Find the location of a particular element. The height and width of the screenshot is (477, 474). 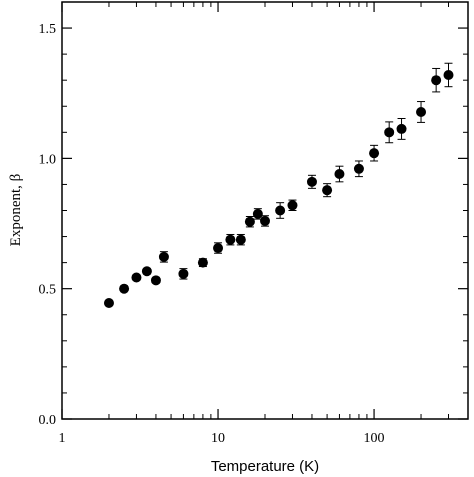

y-tick-label: 1.0 is located at coordinates (48, 159).